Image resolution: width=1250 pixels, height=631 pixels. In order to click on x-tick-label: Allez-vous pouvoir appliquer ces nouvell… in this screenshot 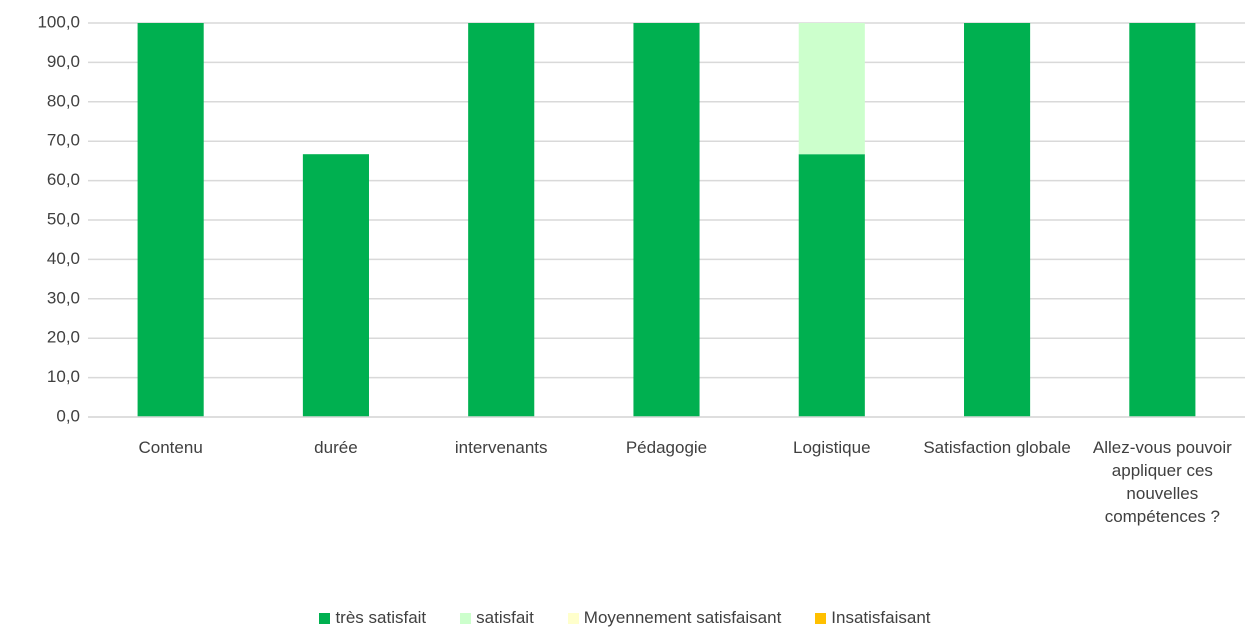, I will do `click(1162, 482)`.